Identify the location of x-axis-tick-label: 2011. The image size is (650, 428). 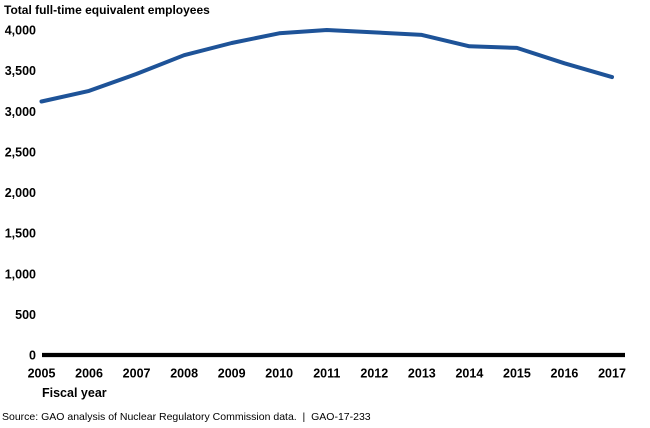
(326, 374).